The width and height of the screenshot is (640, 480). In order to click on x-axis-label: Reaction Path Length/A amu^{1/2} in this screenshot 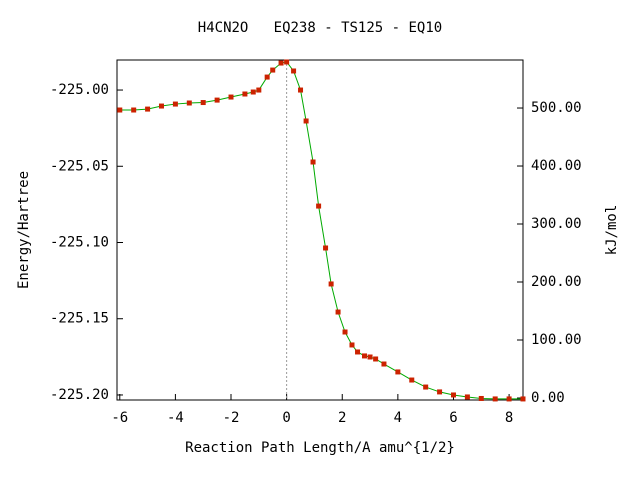, I will do `click(320, 448)`.